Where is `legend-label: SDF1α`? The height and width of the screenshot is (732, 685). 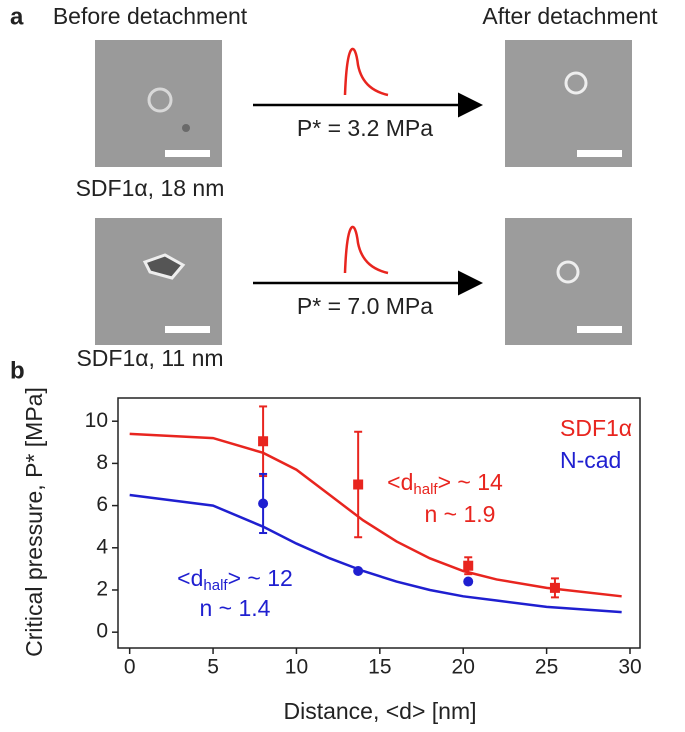 legend-label: SDF1α is located at coordinates (596, 428).